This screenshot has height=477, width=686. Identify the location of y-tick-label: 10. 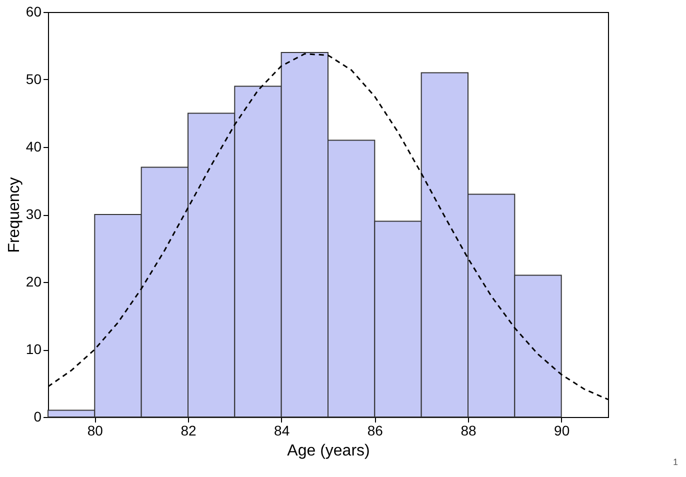
(34, 349).